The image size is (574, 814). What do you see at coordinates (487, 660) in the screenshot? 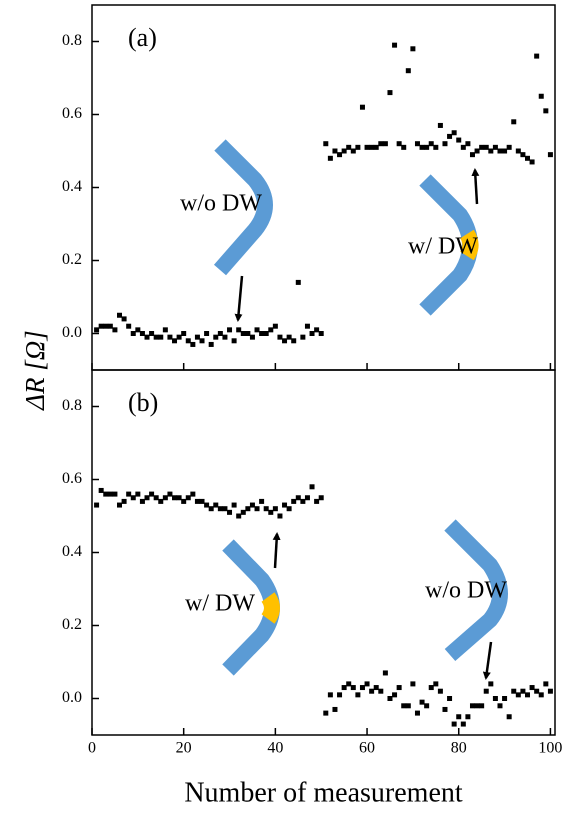
I see `arrow` at bounding box center [487, 660].